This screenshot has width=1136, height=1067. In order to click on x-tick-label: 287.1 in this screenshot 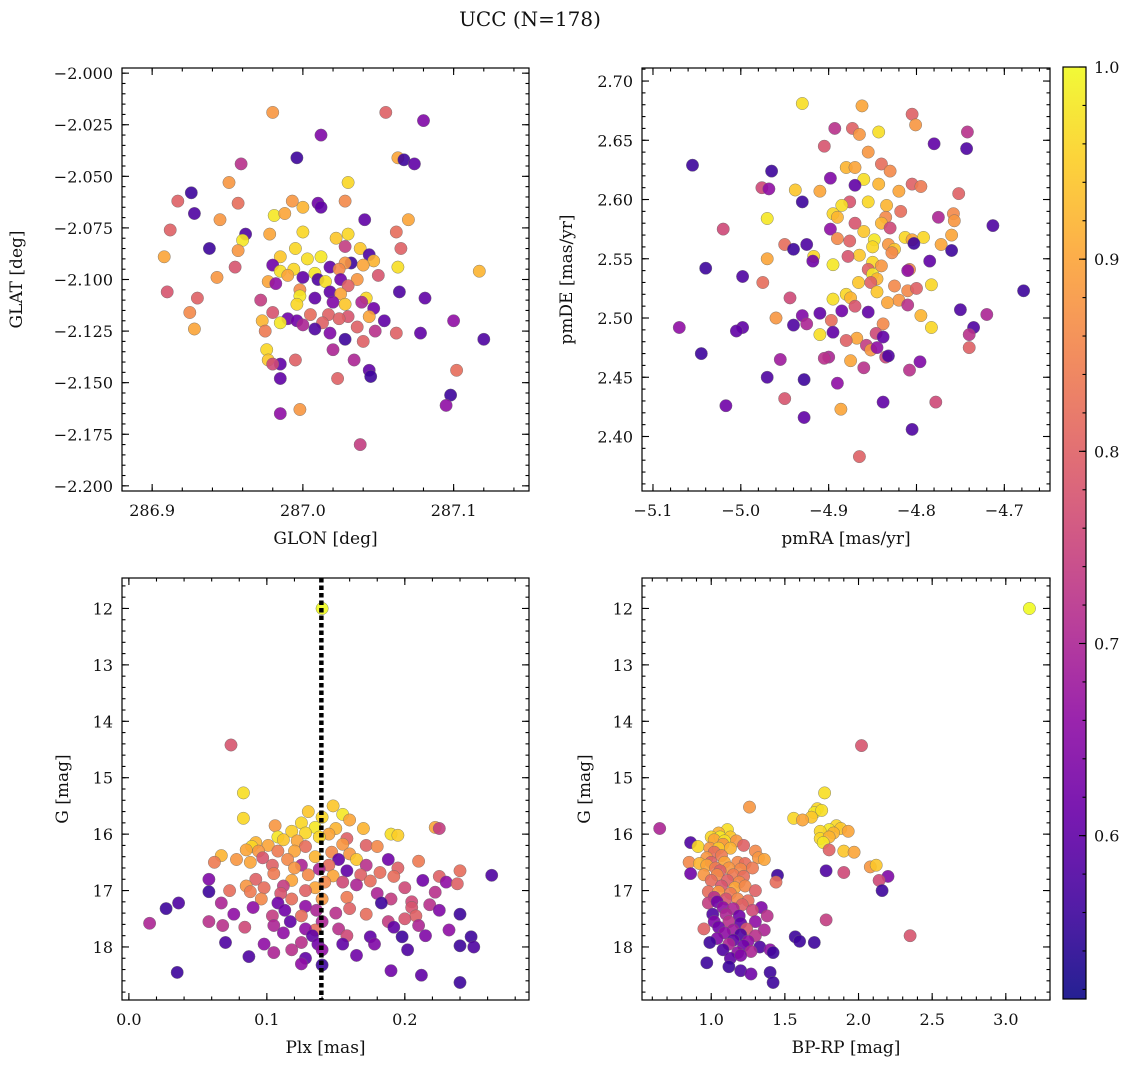, I will do `click(454, 510)`.